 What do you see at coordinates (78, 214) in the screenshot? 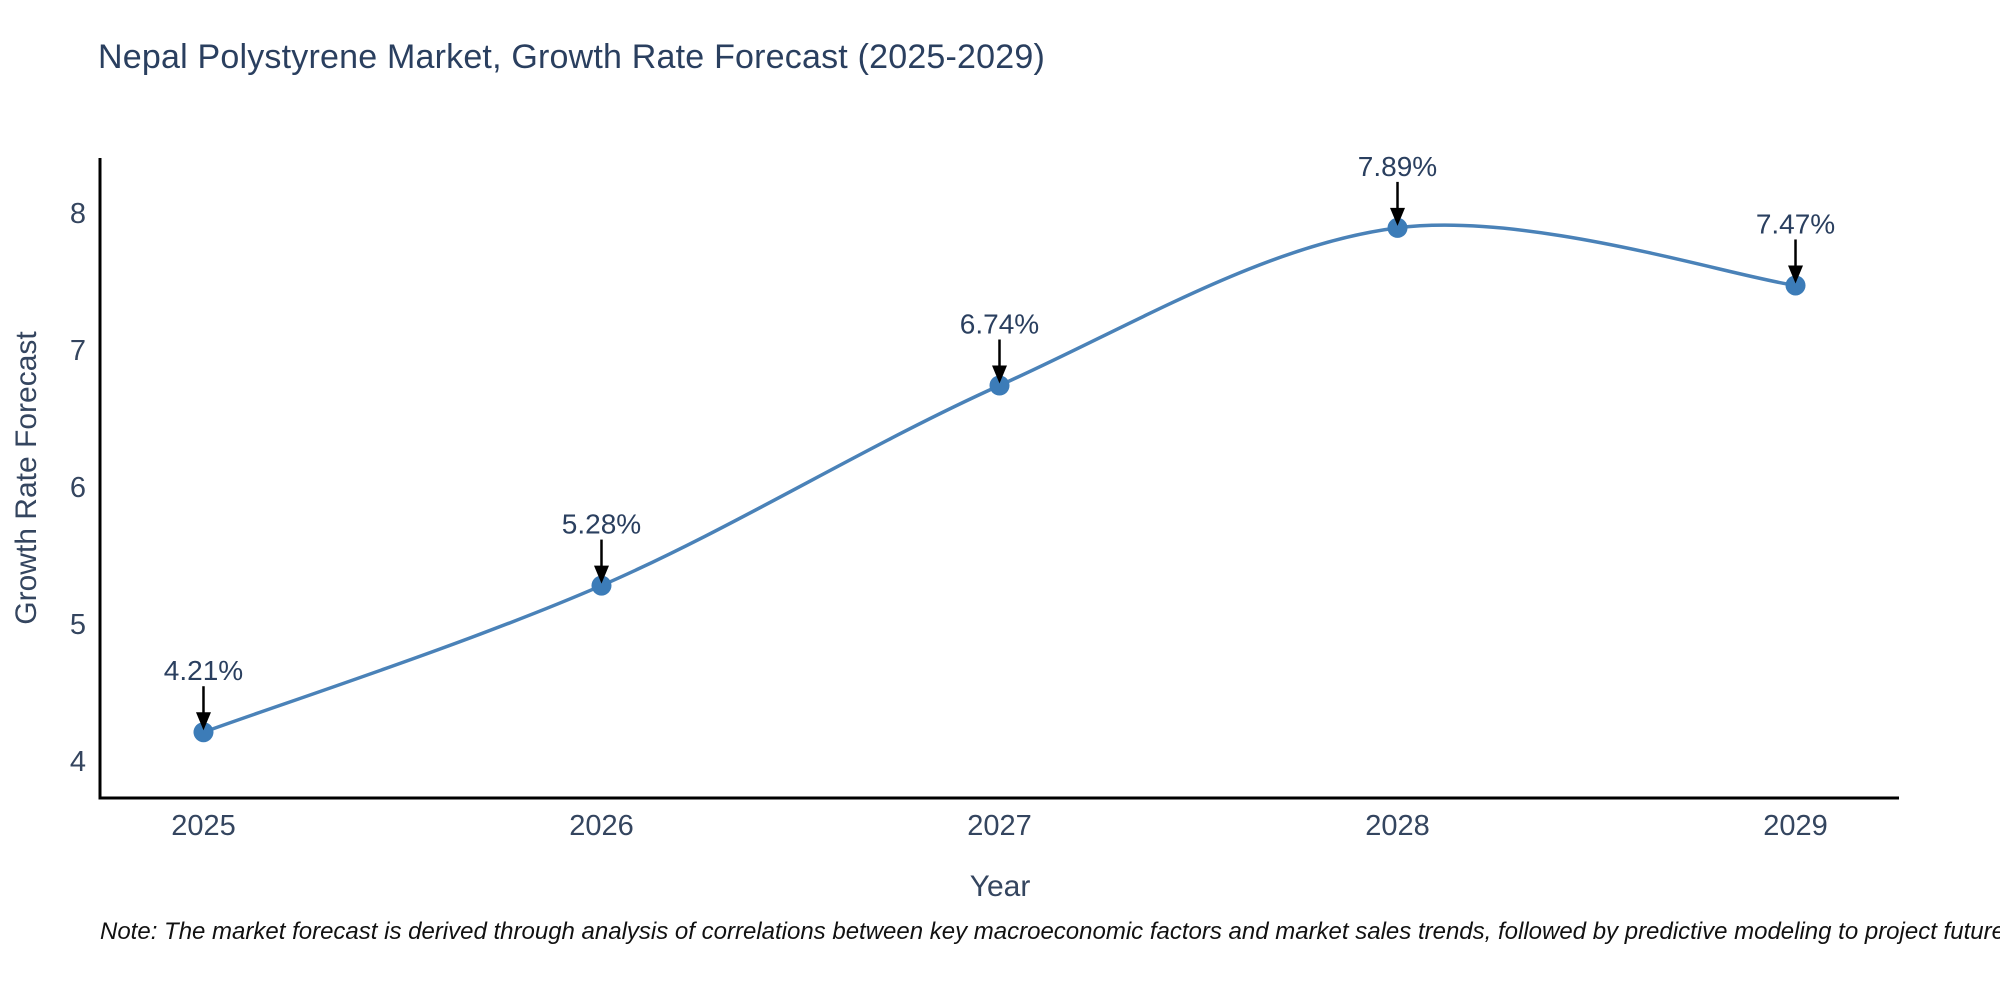
I see `y-tick-label: 8` at bounding box center [78, 214].